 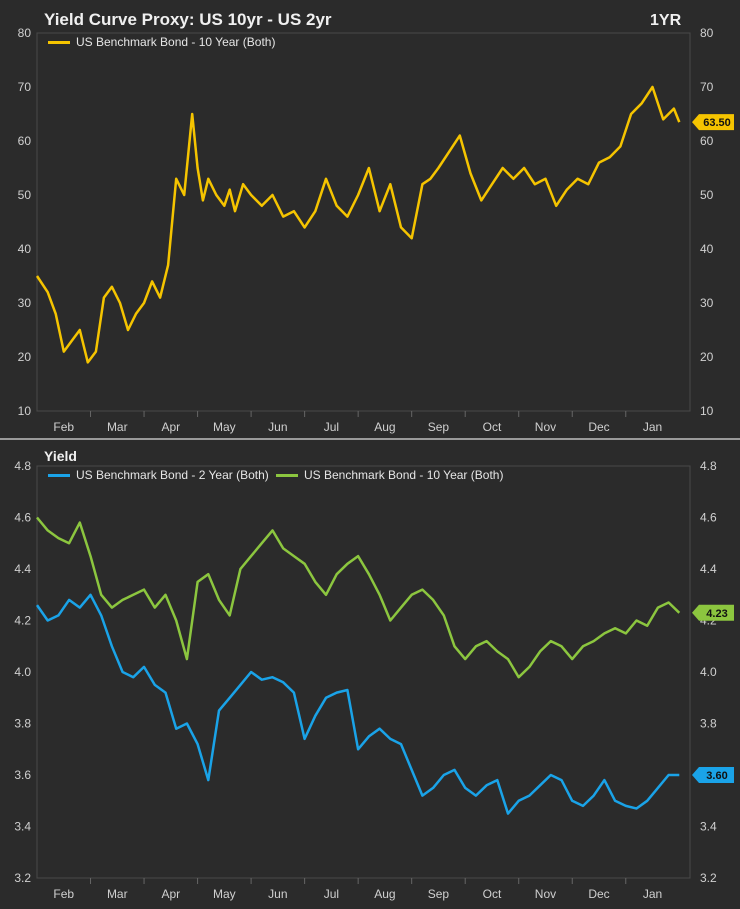 I want to click on y-tick-label-right: 60, so click(x=707, y=141).